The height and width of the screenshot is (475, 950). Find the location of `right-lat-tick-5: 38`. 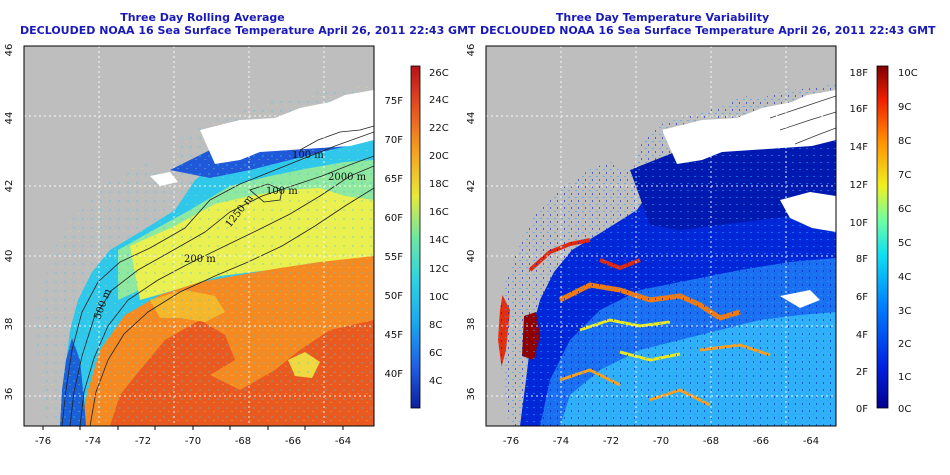

right-lat-tick-5: 38 is located at coordinates (471, 324).